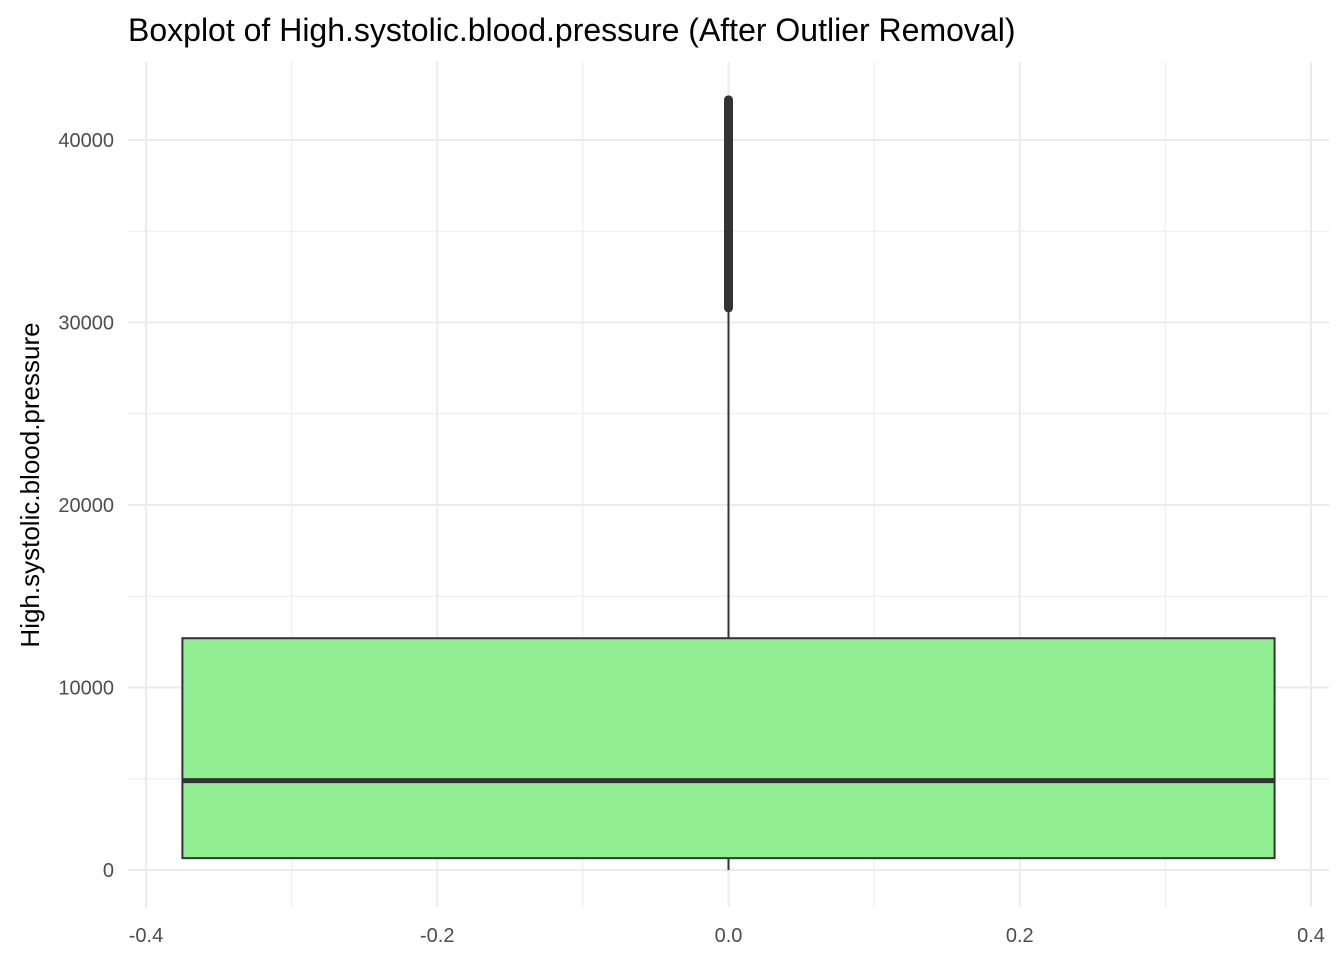 This screenshot has height=960, width=1344. What do you see at coordinates (108, 871) in the screenshot?
I see `y-tick-label: 0` at bounding box center [108, 871].